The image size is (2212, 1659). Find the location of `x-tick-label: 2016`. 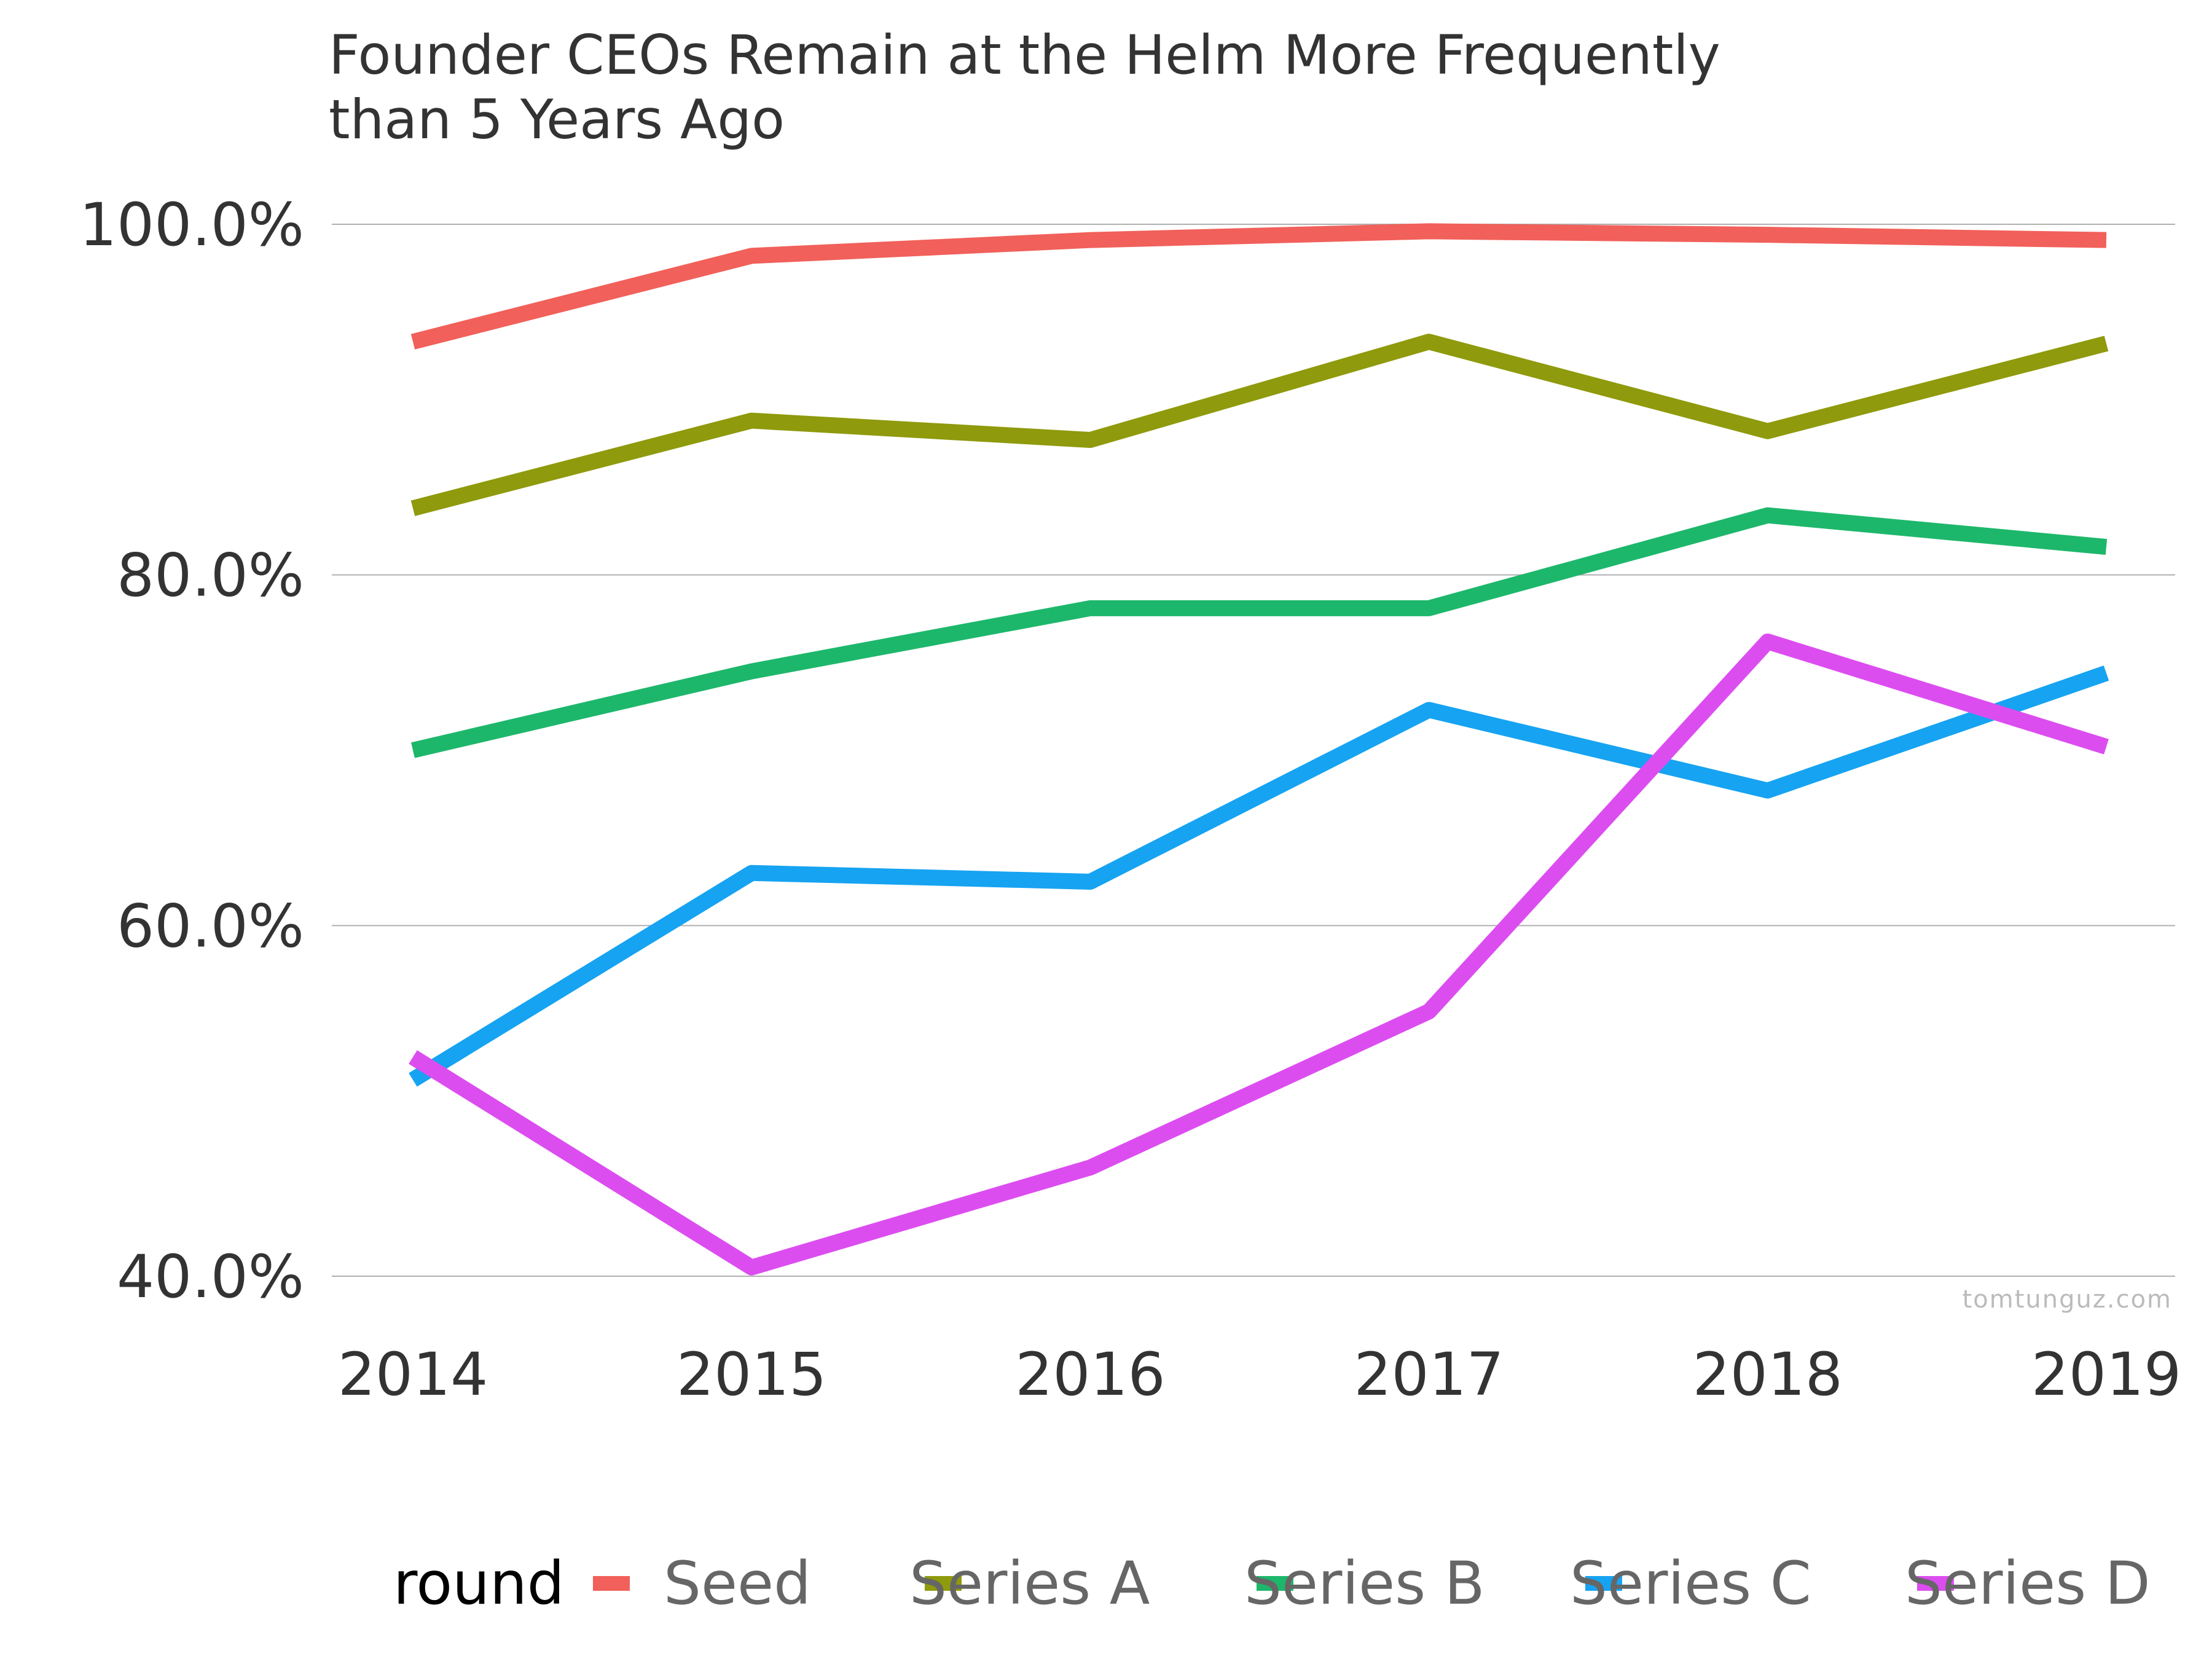

x-tick-label: 2016 is located at coordinates (1090, 1374).